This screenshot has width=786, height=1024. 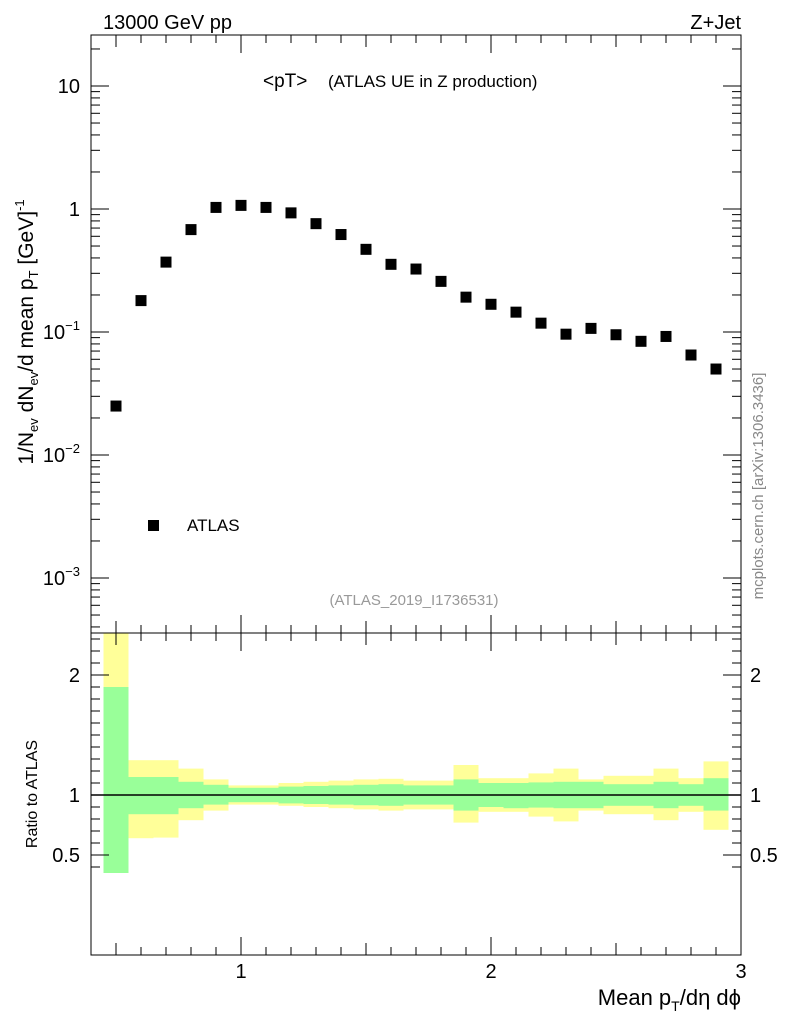 I want to click on y-tick-label: 1, so click(x=74, y=210).